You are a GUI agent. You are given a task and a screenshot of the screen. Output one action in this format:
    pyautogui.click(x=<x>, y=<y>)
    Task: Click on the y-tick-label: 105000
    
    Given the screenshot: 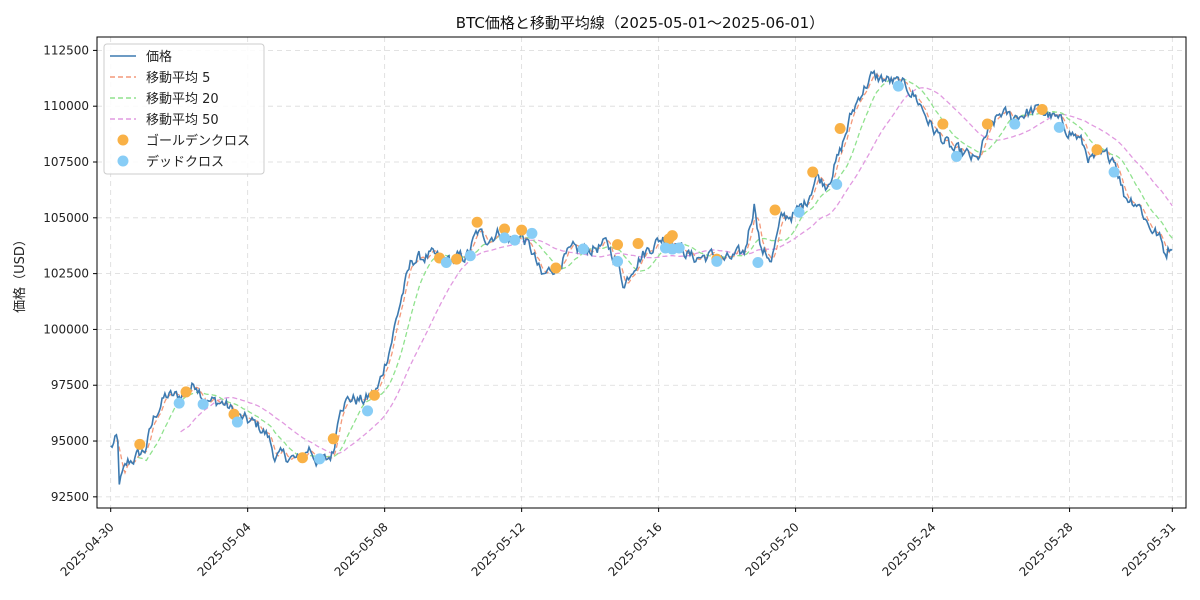 What is the action you would take?
    pyautogui.click(x=66, y=218)
    